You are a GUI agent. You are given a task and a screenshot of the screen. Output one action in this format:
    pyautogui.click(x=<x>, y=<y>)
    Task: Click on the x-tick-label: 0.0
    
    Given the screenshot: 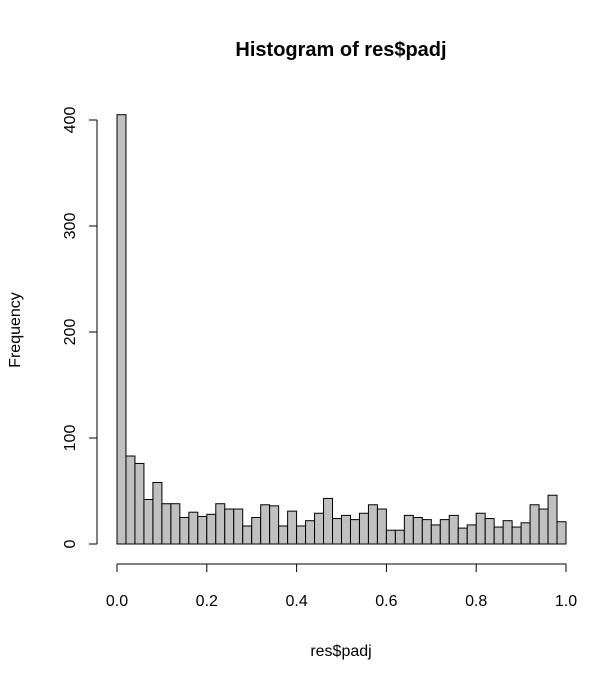 What is the action you would take?
    pyautogui.click(x=117, y=601)
    